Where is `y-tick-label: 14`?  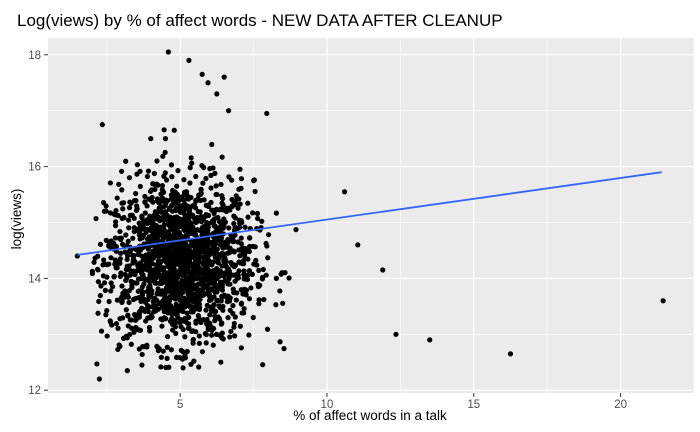
y-tick-label: 14 is located at coordinates (34, 279).